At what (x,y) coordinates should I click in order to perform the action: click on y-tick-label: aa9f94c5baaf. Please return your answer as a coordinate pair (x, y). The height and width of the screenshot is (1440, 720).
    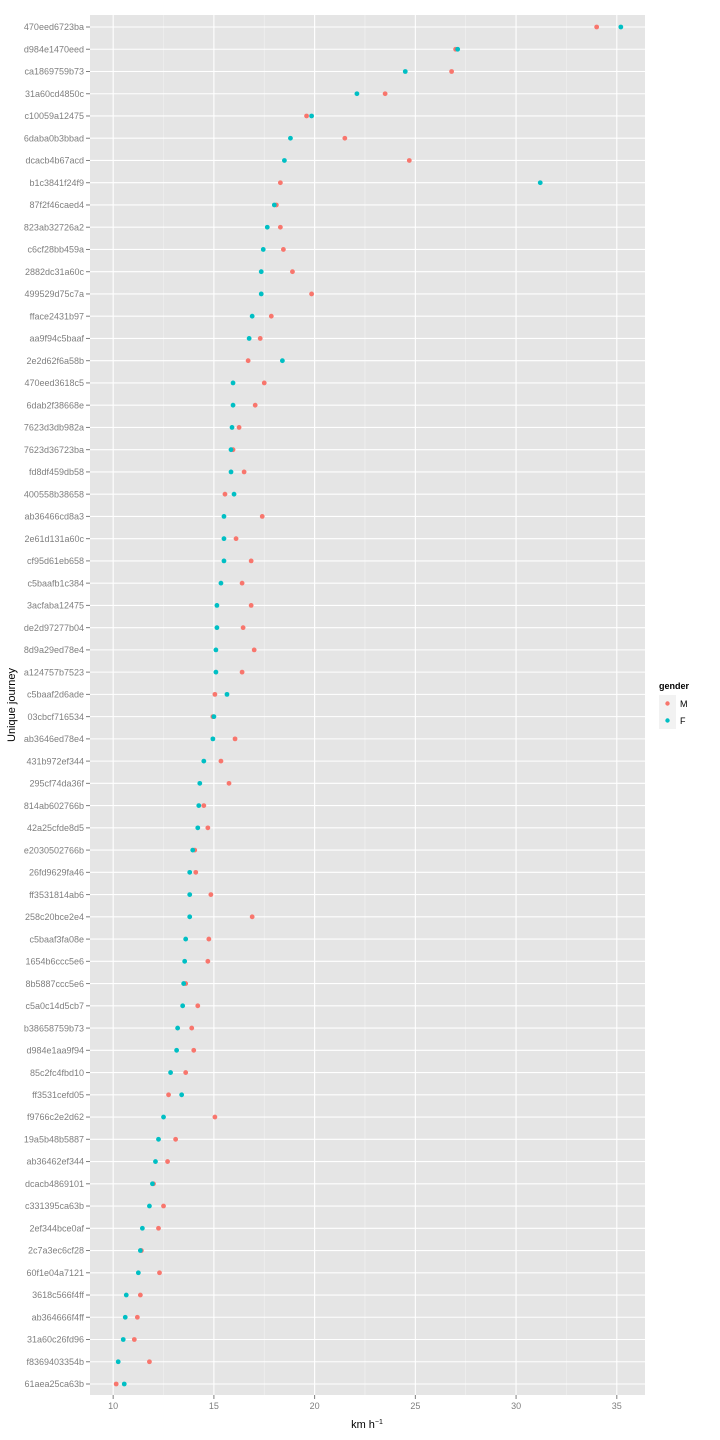
    Looking at the image, I should click on (56, 339).